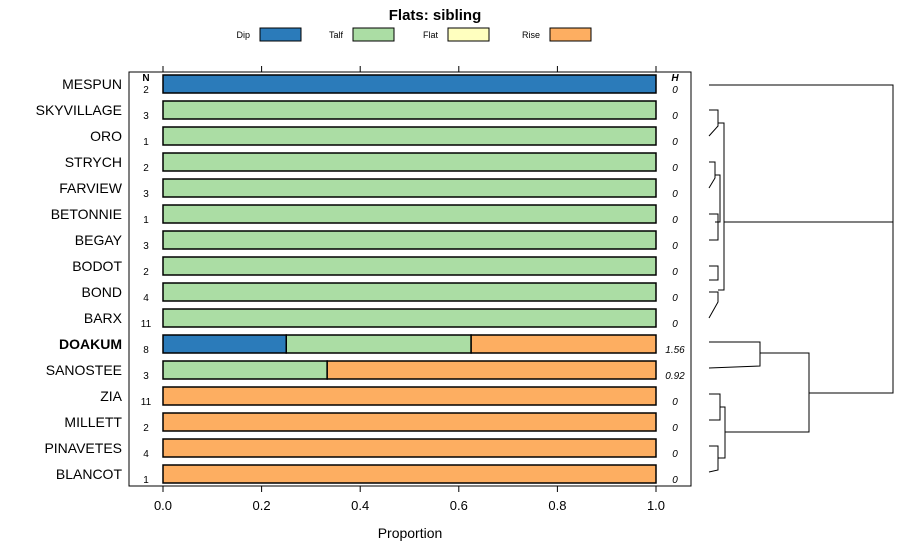 This screenshot has height=560, width=900. What do you see at coordinates (163, 505) in the screenshot?
I see `x-tick-label: 0.0` at bounding box center [163, 505].